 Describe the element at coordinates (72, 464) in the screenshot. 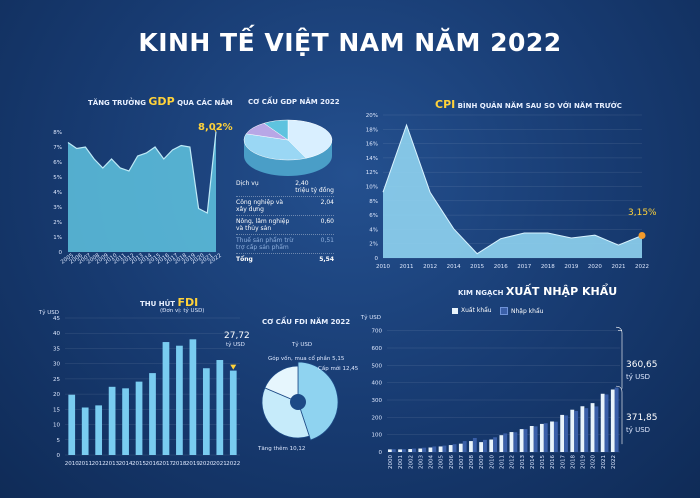

I see `fdi-x-tick: 2010` at that location.